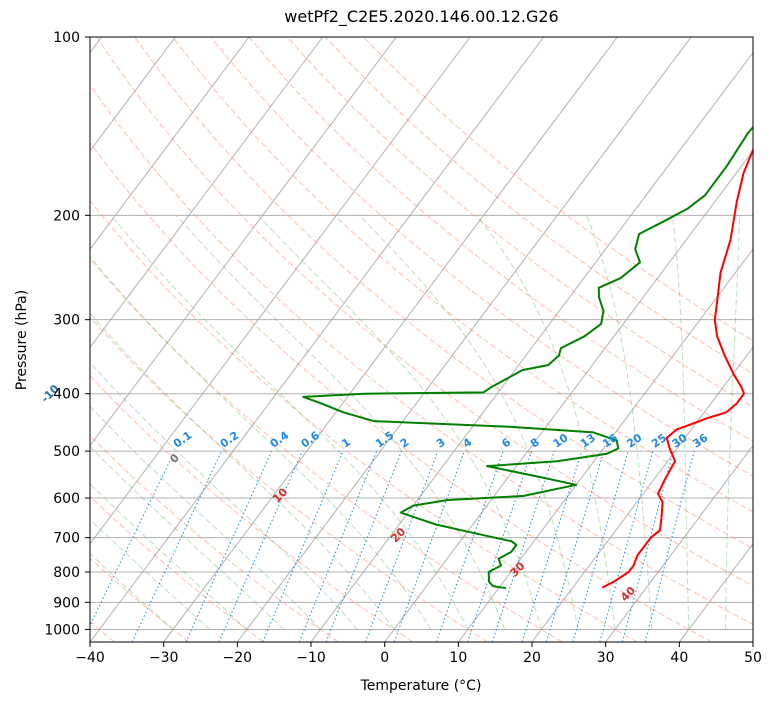  Describe the element at coordinates (280, 495) in the screenshot. I see `dry-adiabat-label: 10` at that location.